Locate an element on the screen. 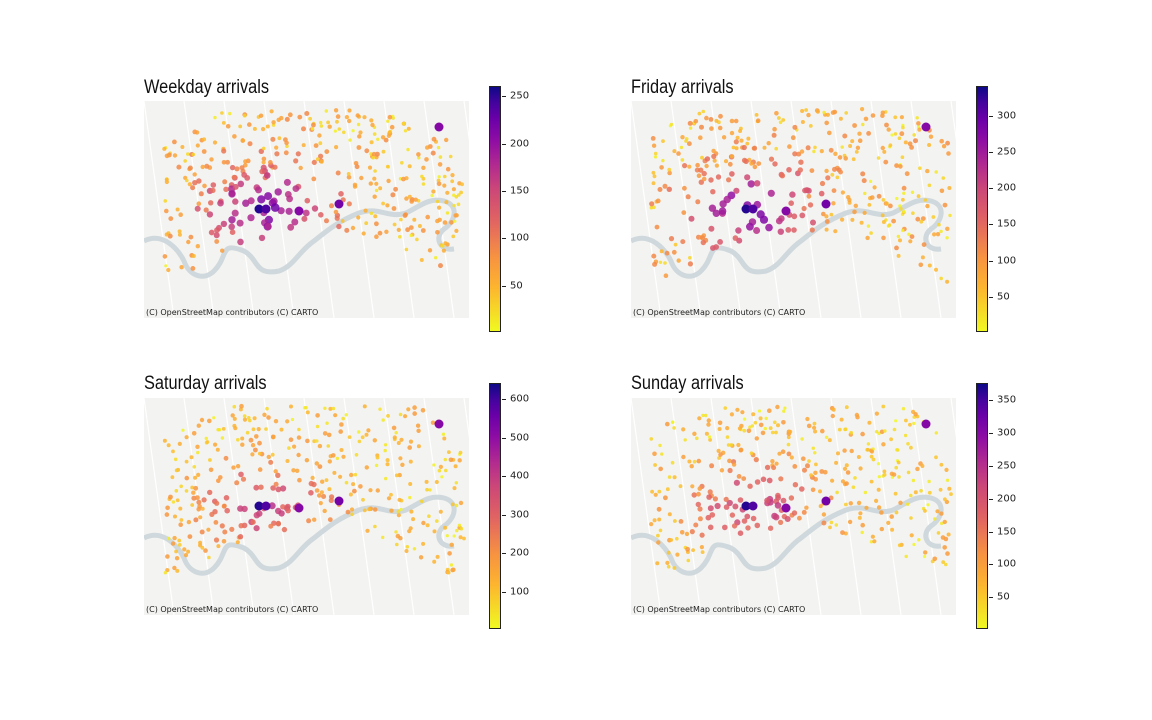 The width and height of the screenshot is (1152, 720). colorbar-tick-label: 300 is located at coordinates (1007, 116).